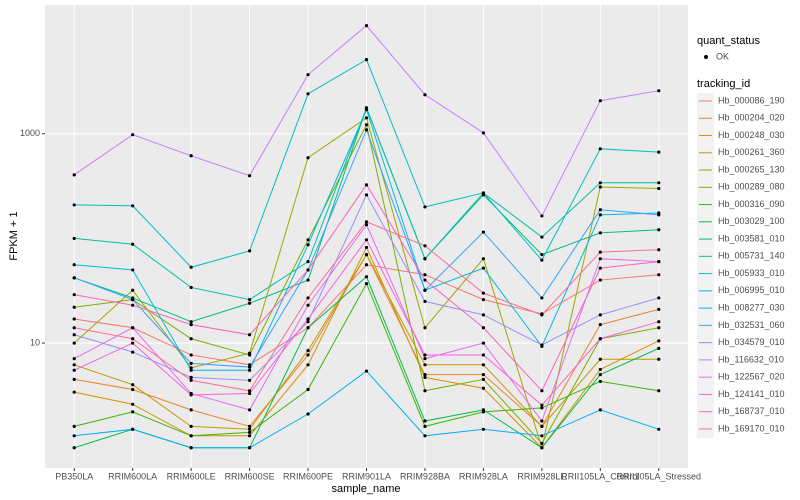 The width and height of the screenshot is (800, 500). I want to click on legend-label: Hb_000204_020, so click(751, 118).